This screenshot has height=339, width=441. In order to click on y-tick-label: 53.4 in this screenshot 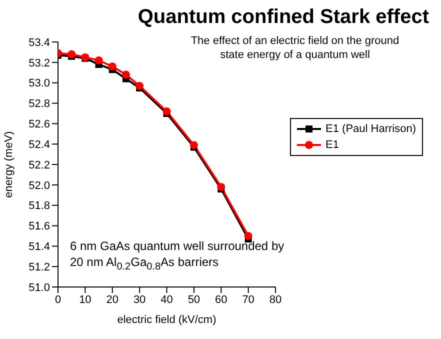, I will do `click(39, 42)`.